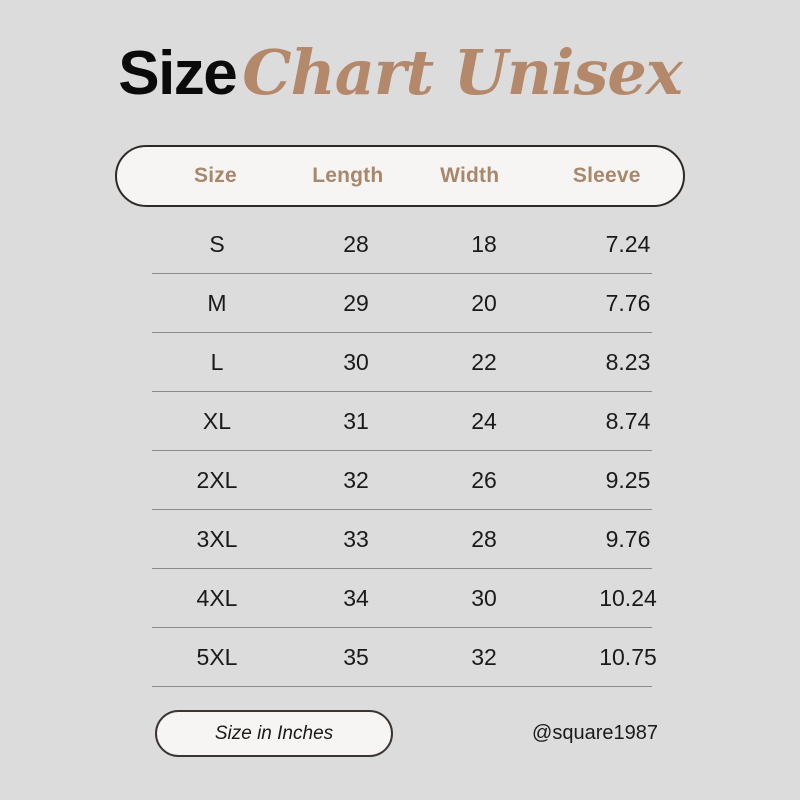 The width and height of the screenshot is (800, 800). What do you see at coordinates (215, 175) in the screenshot?
I see `column-header-size: Size` at bounding box center [215, 175].